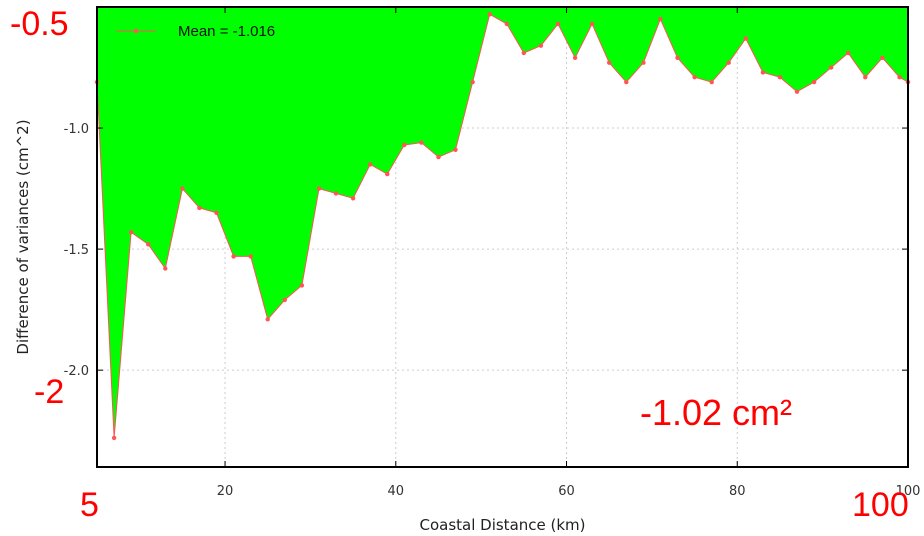 The height and width of the screenshot is (536, 924). Describe the element at coordinates (39, 24) in the screenshot. I see `overlay-top-left-value: -0.5` at that location.